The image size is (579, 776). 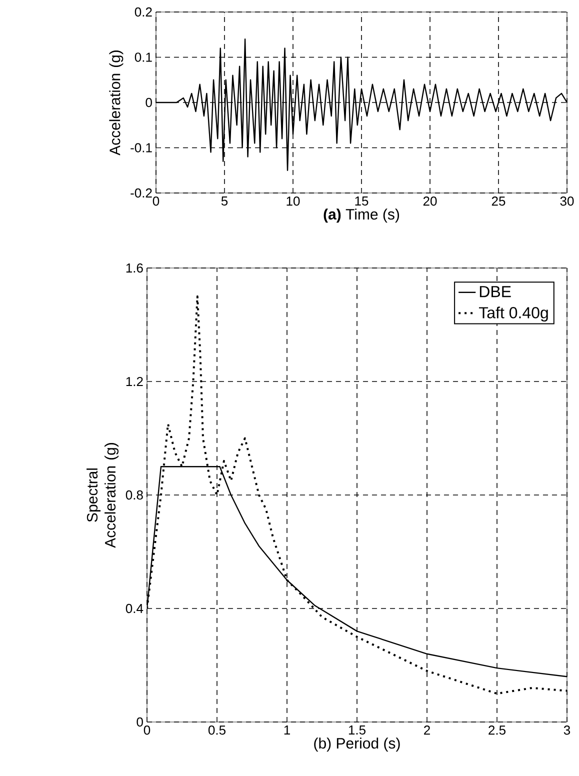 What do you see at coordinates (497, 730) in the screenshot?
I see `x-tick-label: 2.5` at bounding box center [497, 730].